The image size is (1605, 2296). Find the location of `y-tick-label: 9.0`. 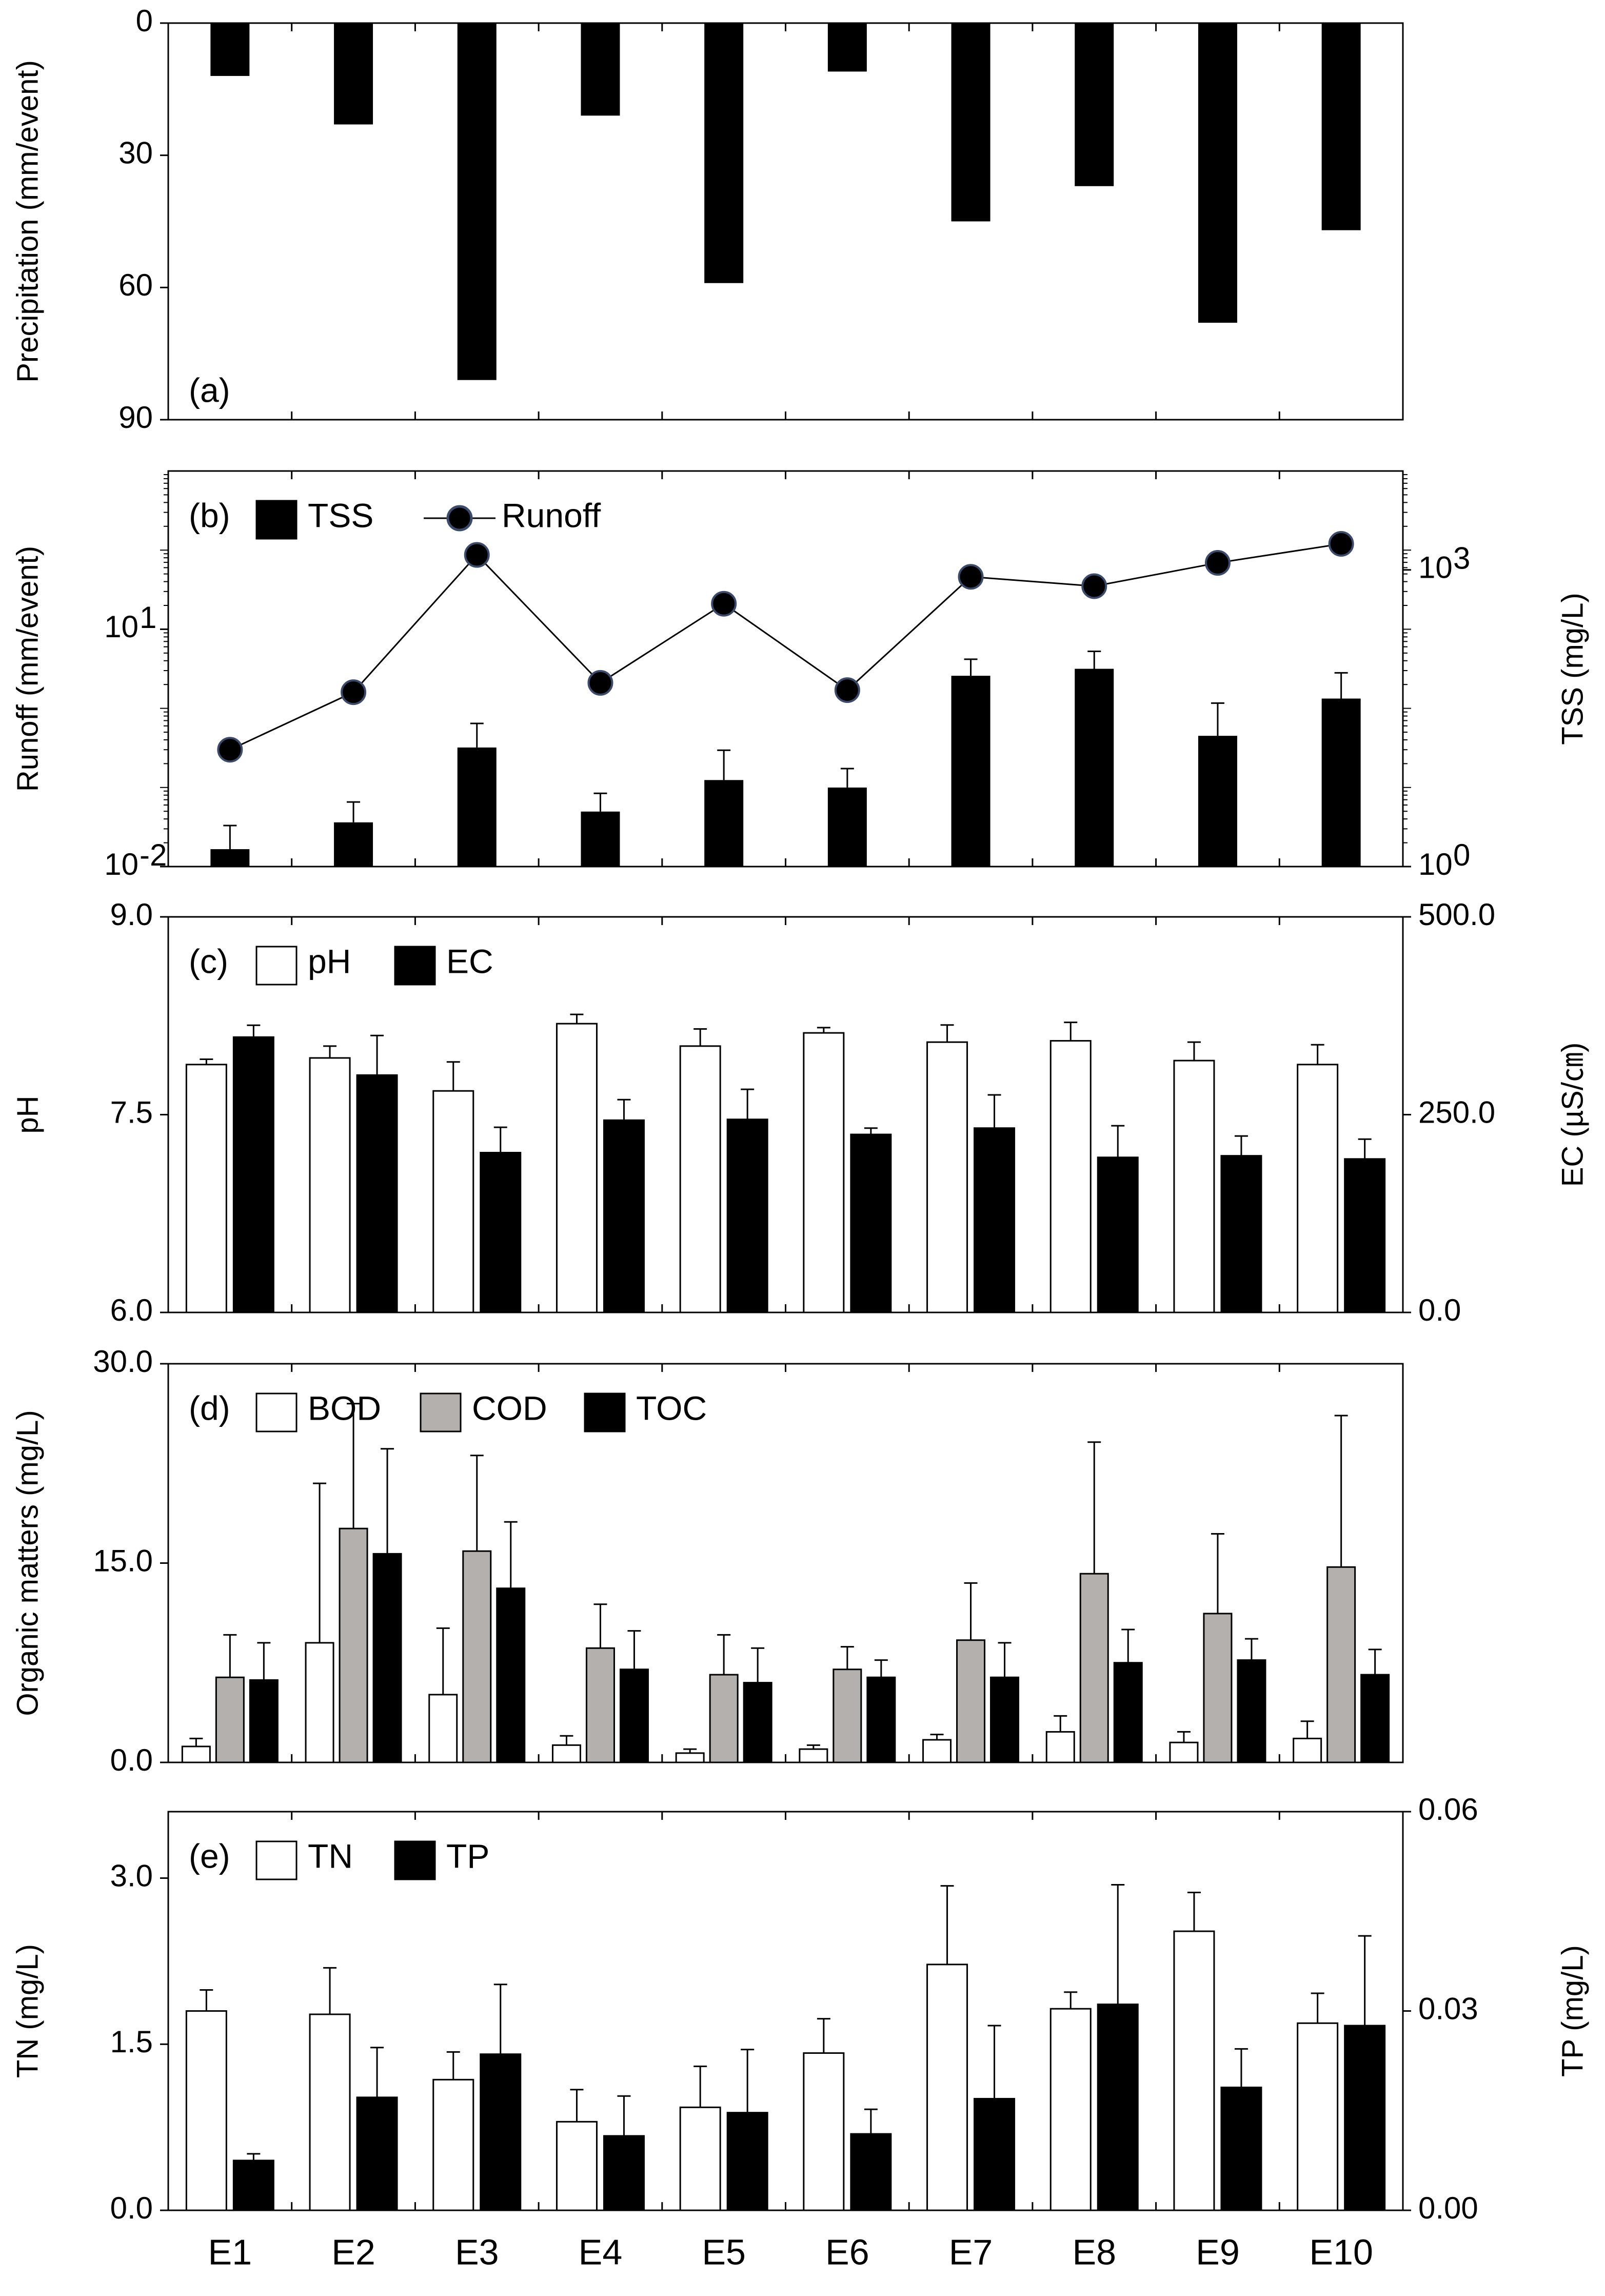

y-tick-label: 9.0 is located at coordinates (131, 914).